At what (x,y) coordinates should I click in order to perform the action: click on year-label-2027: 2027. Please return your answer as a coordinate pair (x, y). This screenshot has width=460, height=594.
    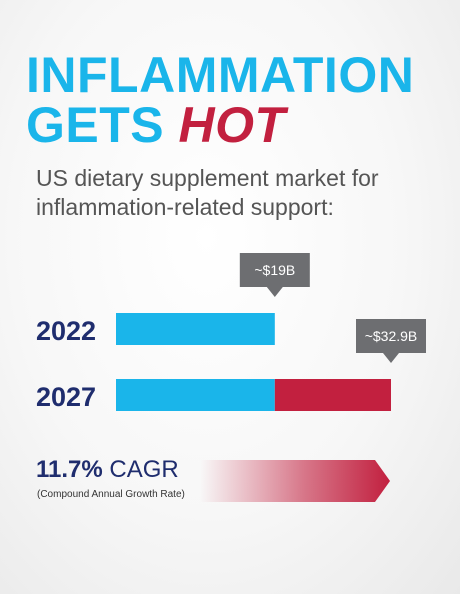
    Looking at the image, I should click on (66, 397).